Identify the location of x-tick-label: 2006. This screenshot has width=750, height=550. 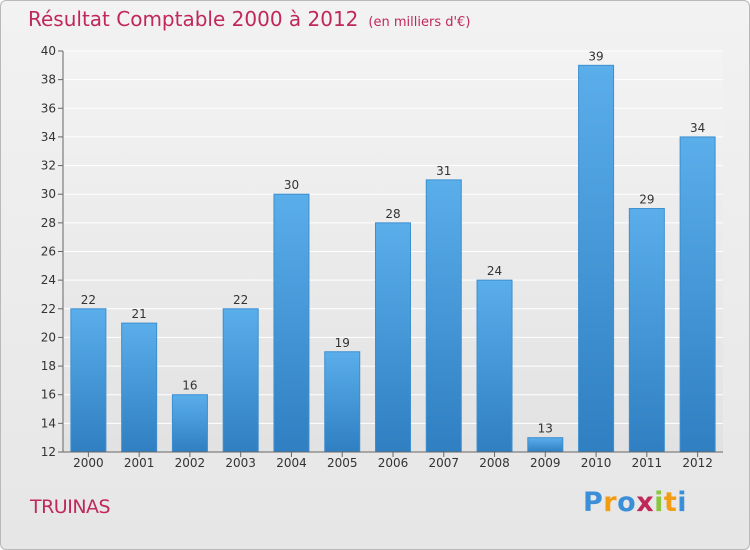
(393, 463).